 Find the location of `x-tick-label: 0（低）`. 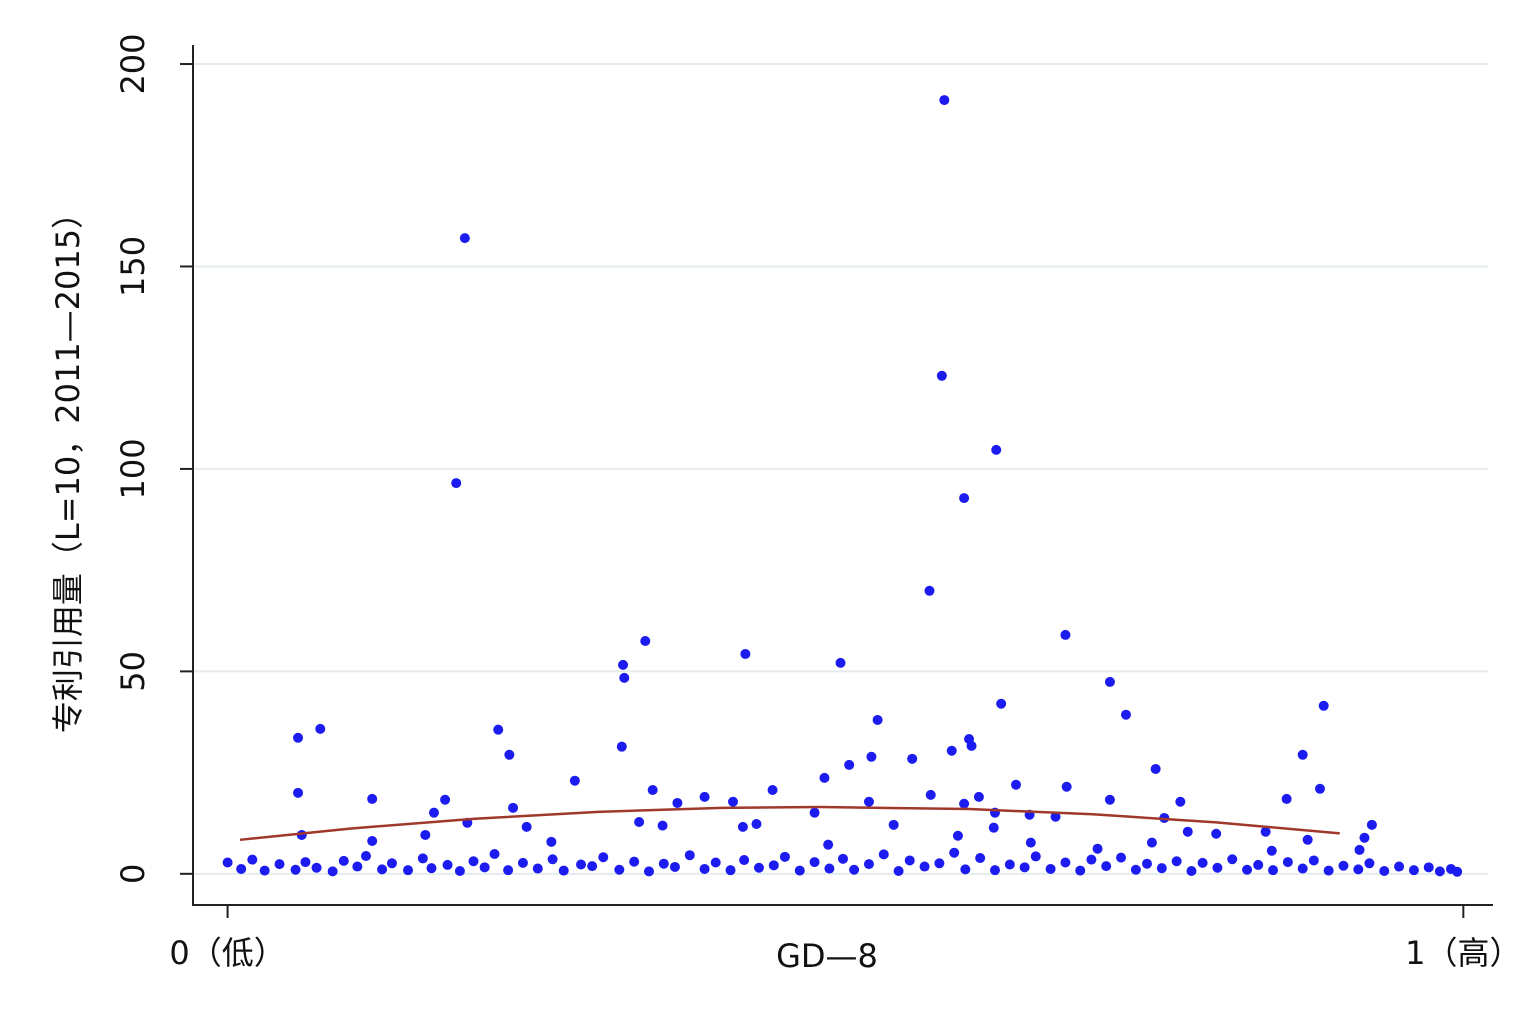

x-tick-label: 0（低） is located at coordinates (227, 953).